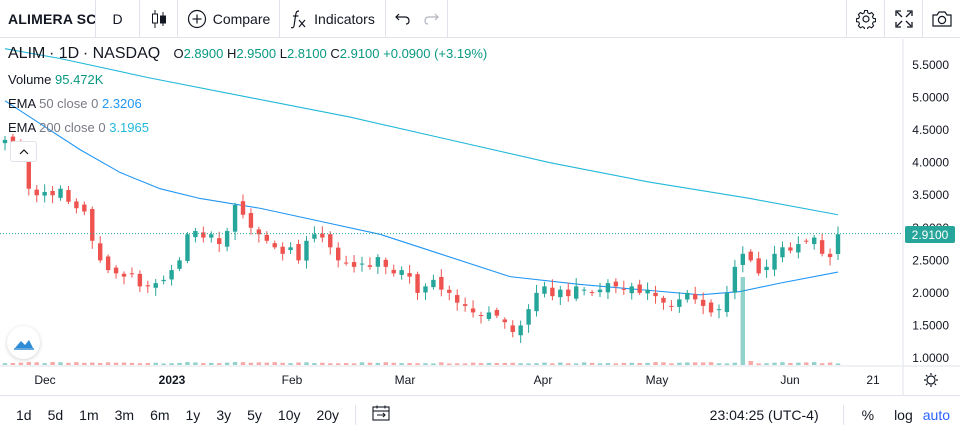 The height and width of the screenshot is (433, 960). Describe the element at coordinates (229, 19) in the screenshot. I see `compare-button: Compare` at that location.